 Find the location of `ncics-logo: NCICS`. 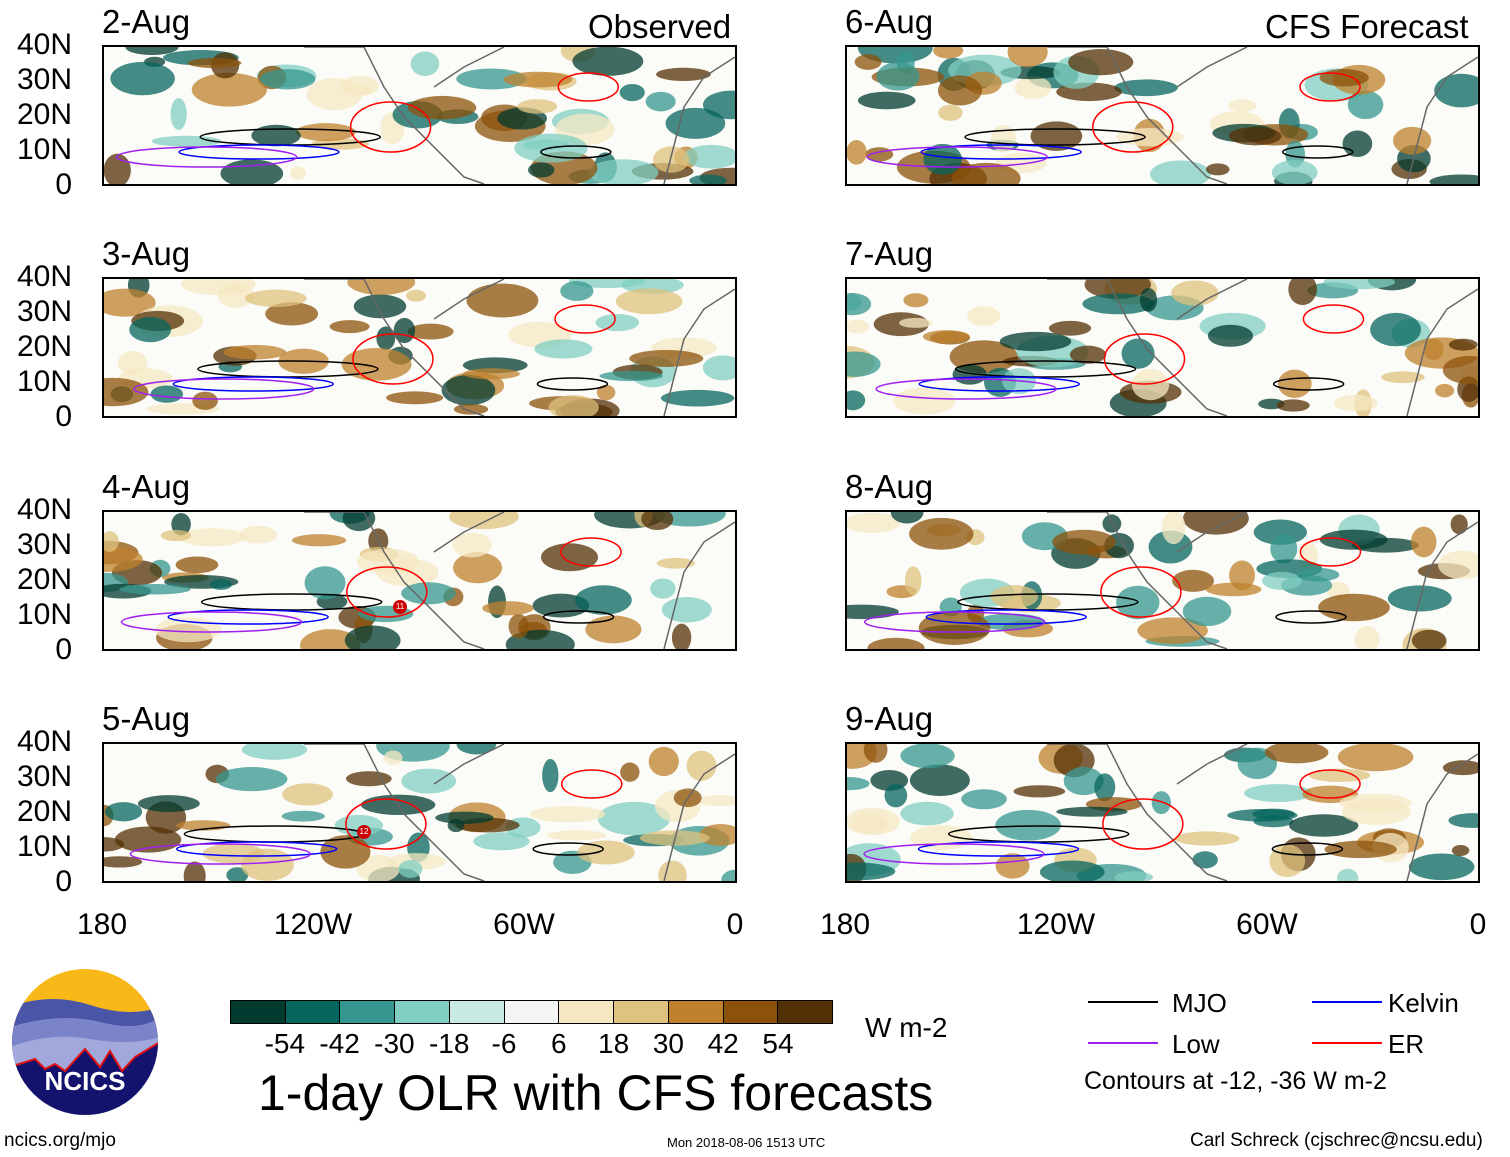

ncics-logo: NCICS is located at coordinates (85, 1044).